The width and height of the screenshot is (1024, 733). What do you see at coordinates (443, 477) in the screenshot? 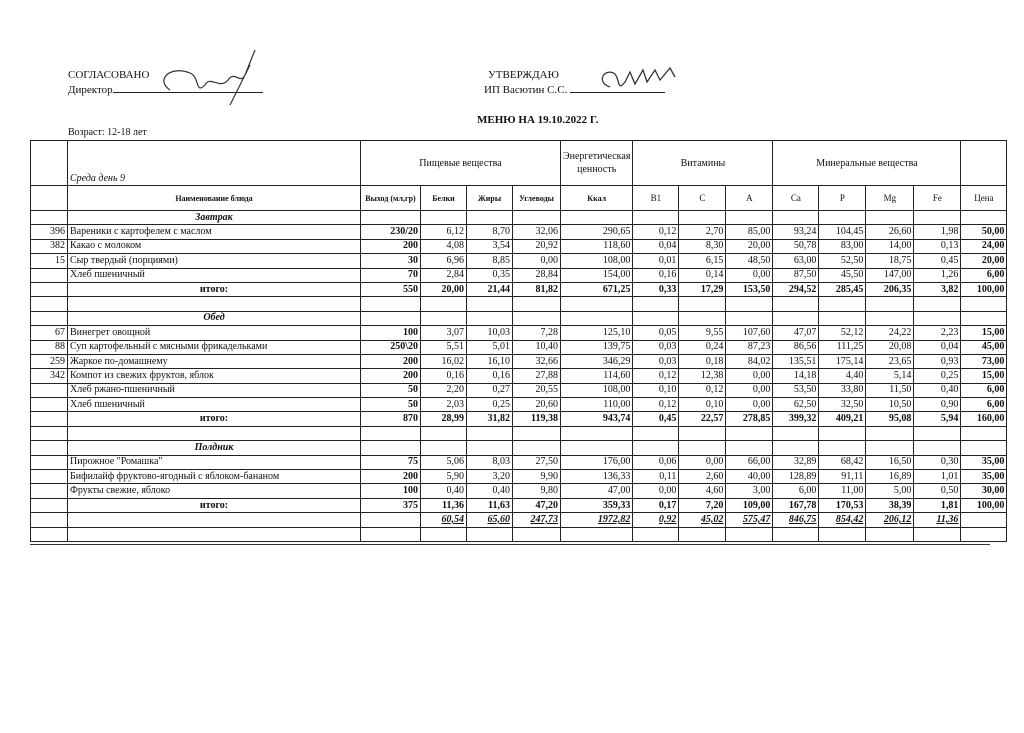
I see `value-cell: 5,90` at bounding box center [443, 477].